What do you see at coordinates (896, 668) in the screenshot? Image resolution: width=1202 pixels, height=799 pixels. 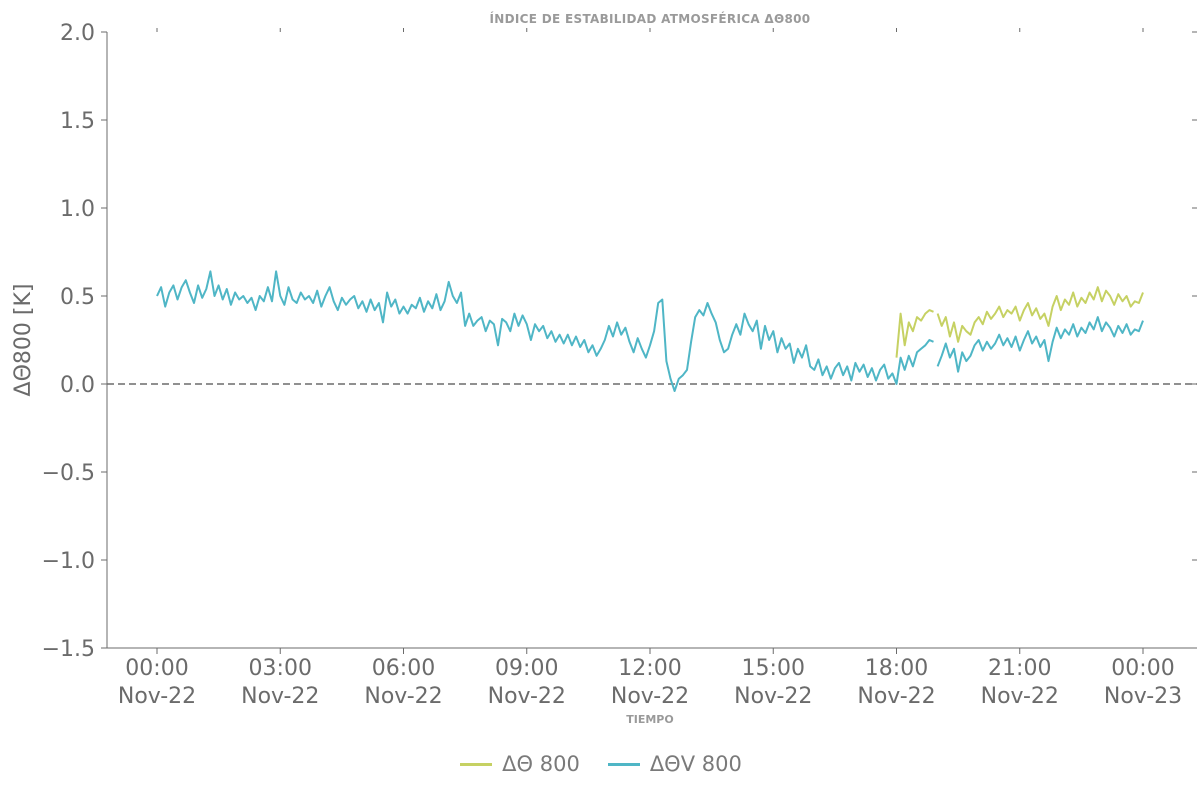 I see `x-tick-label-time: 18:00` at bounding box center [896, 668].